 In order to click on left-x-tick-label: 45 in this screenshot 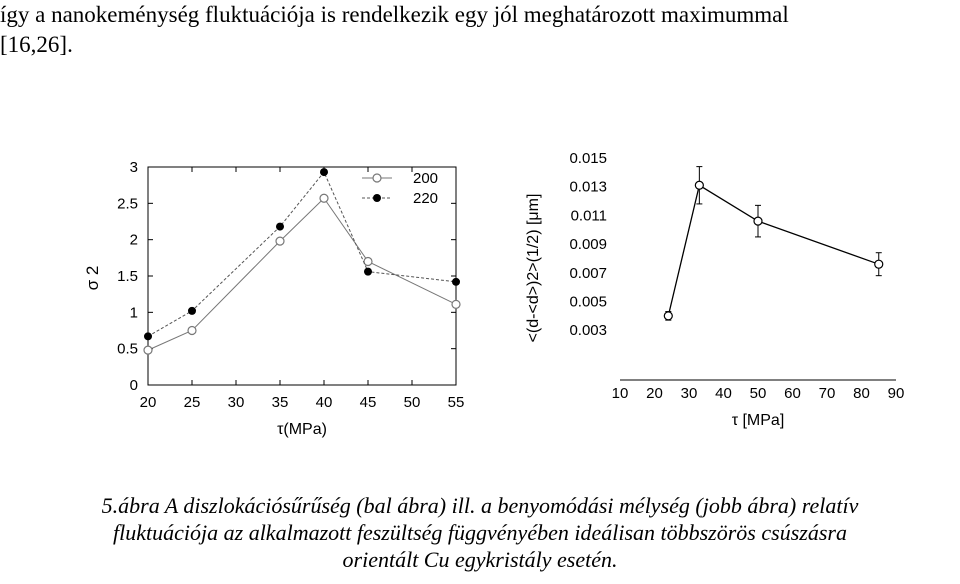, I will do `click(368, 402)`.